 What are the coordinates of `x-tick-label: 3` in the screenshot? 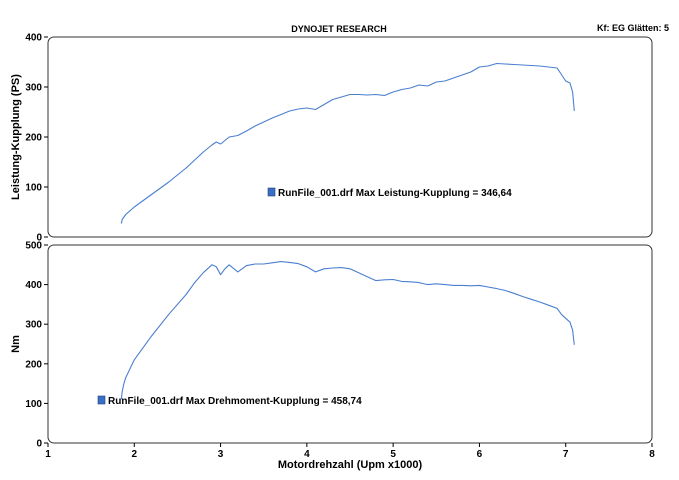 It's located at (221, 454).